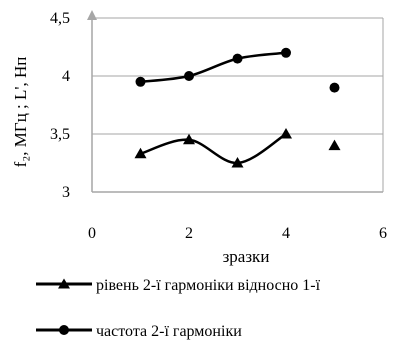  What do you see at coordinates (189, 233) in the screenshot?
I see `x-tick-label-1: 2` at bounding box center [189, 233].